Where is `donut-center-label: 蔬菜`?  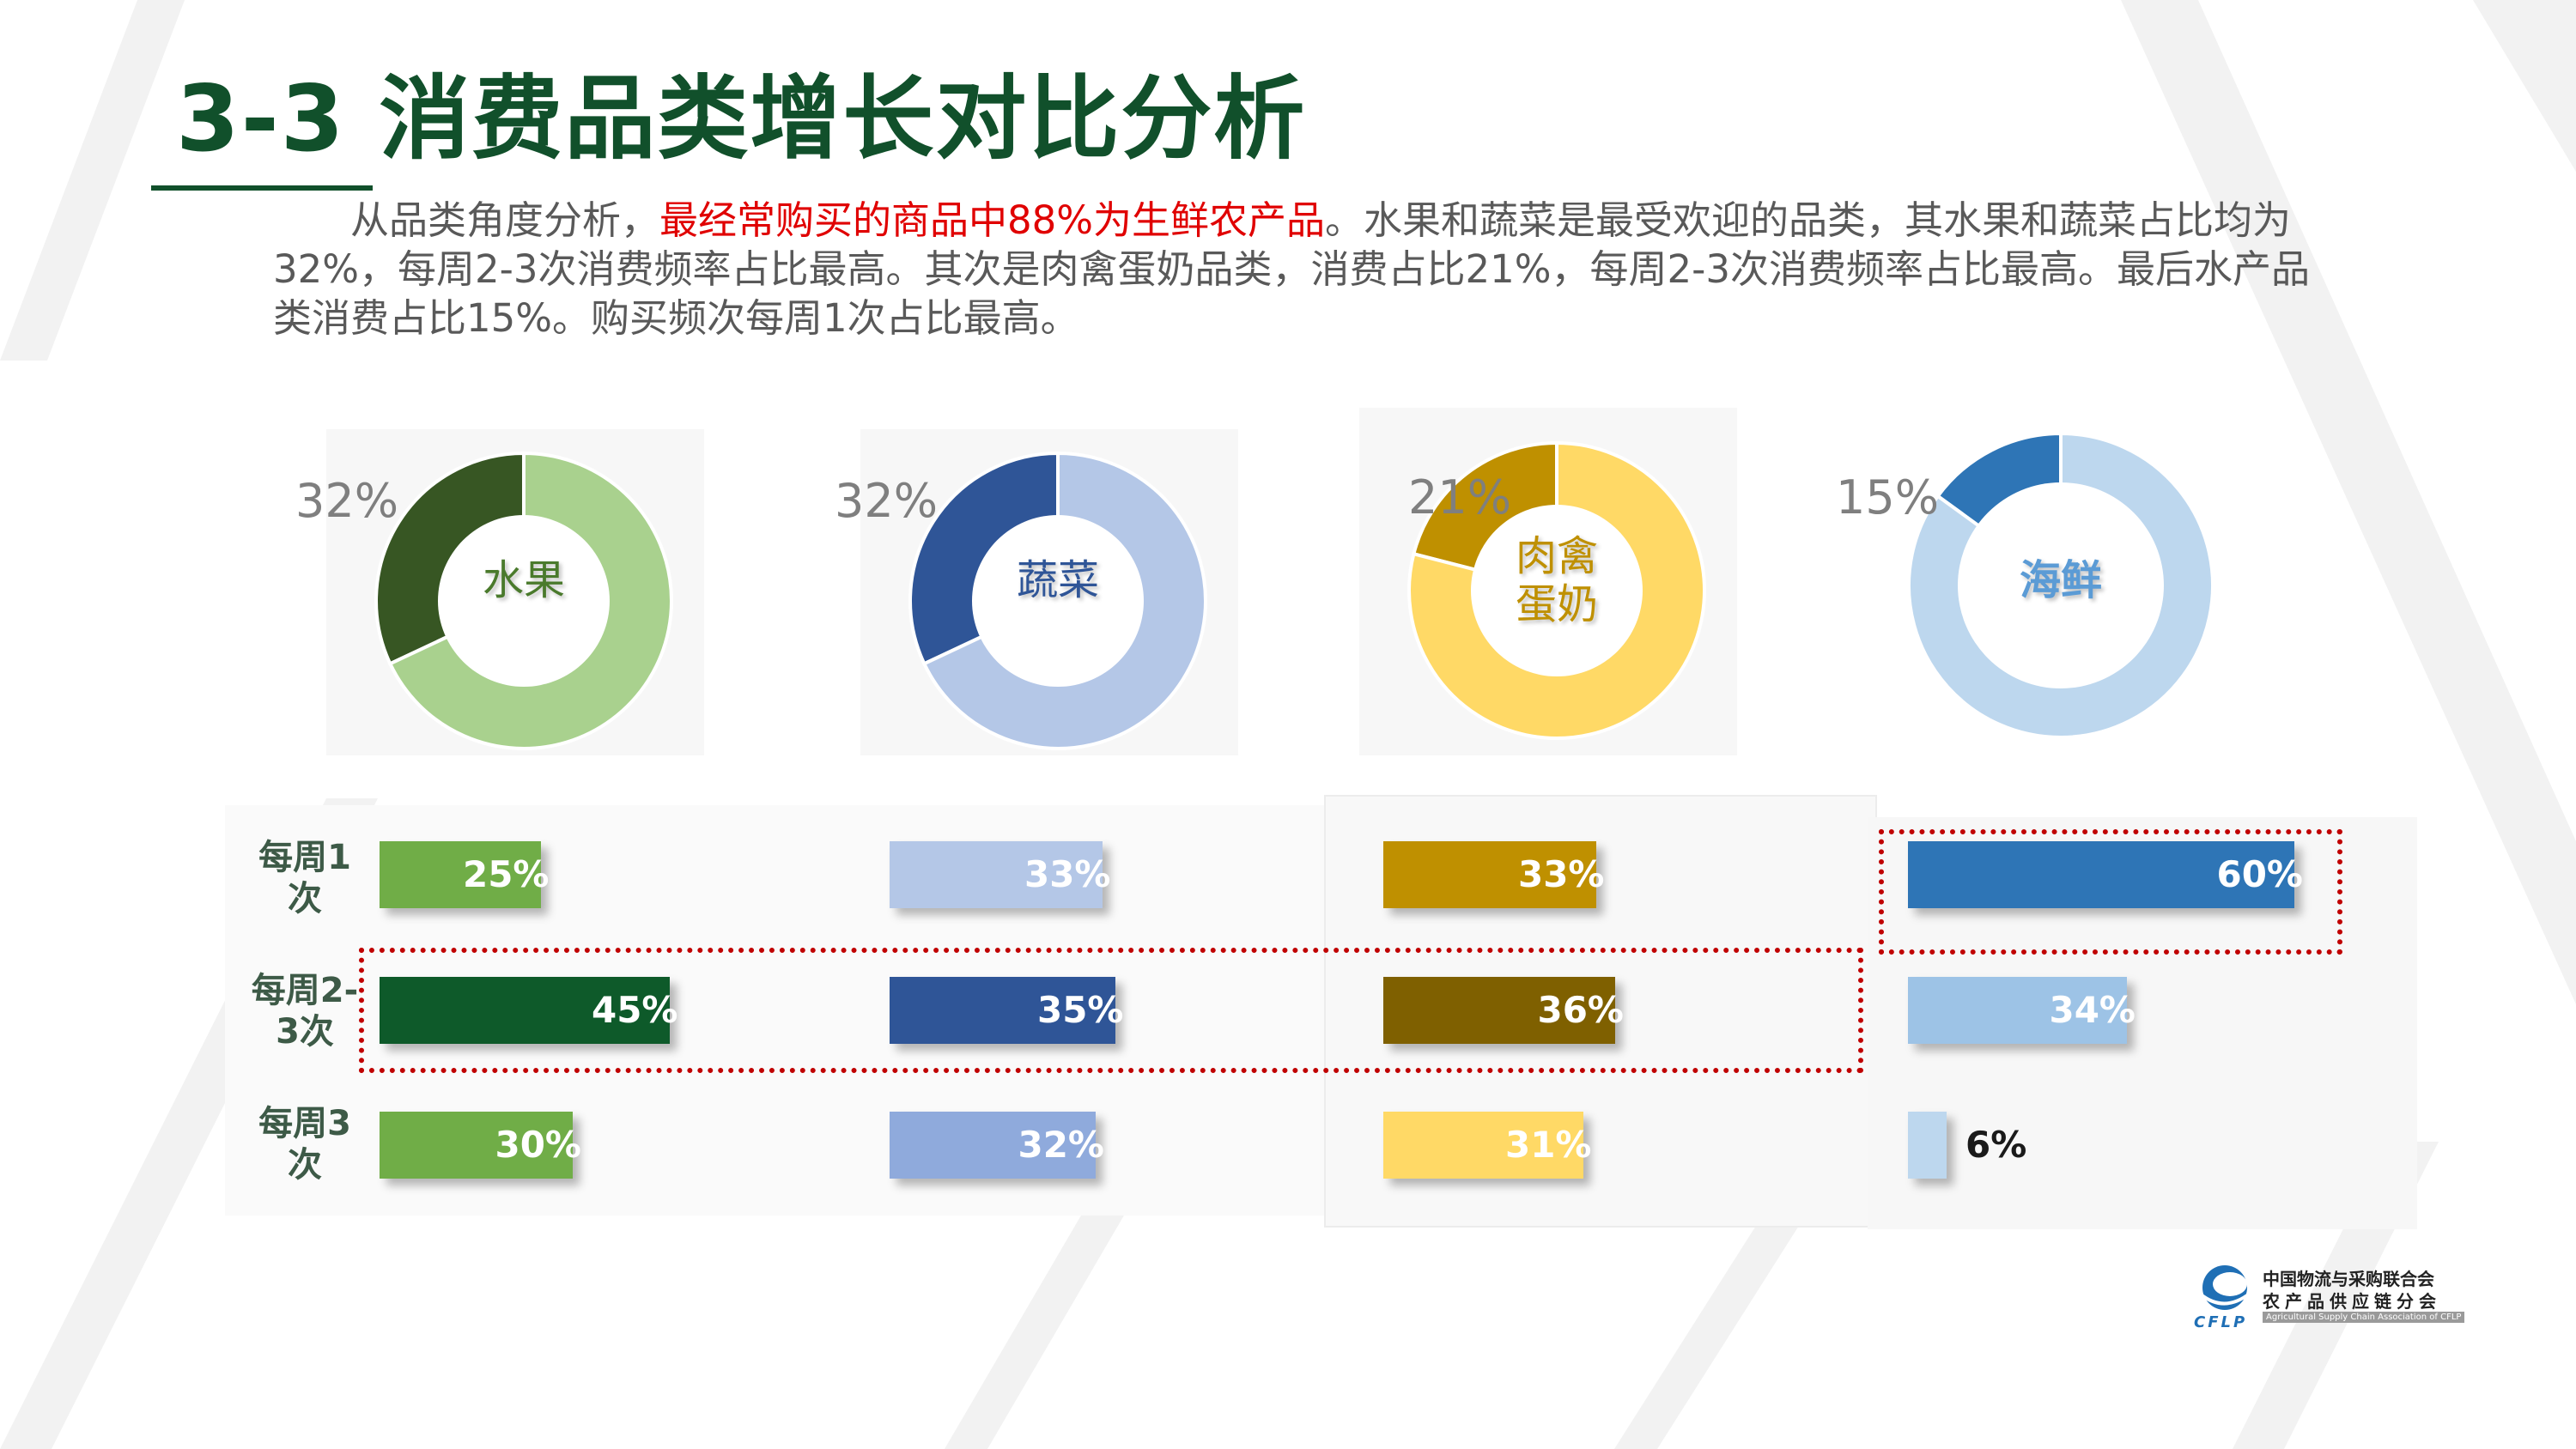
donut-center-label: 蔬菜 is located at coordinates (1057, 580).